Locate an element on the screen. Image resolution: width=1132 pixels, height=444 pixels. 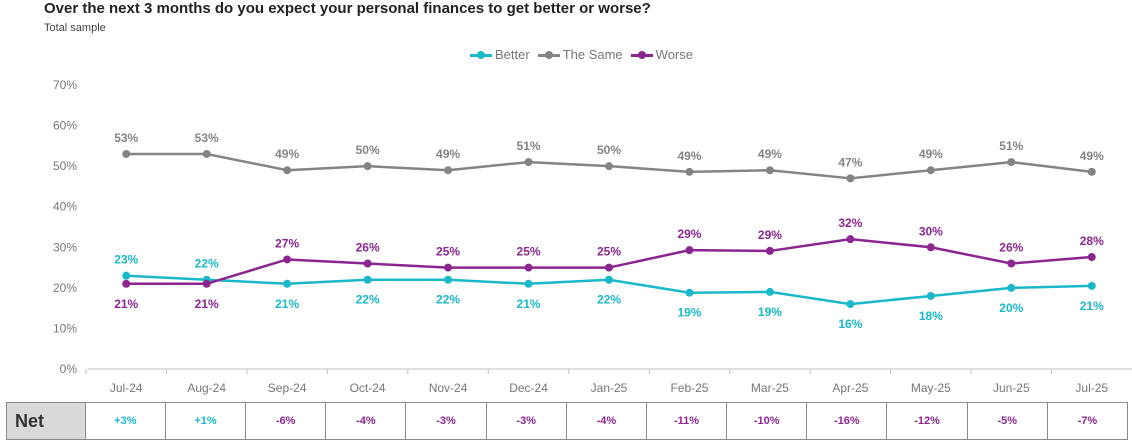
data-label-better: 20% is located at coordinates (1011, 308).